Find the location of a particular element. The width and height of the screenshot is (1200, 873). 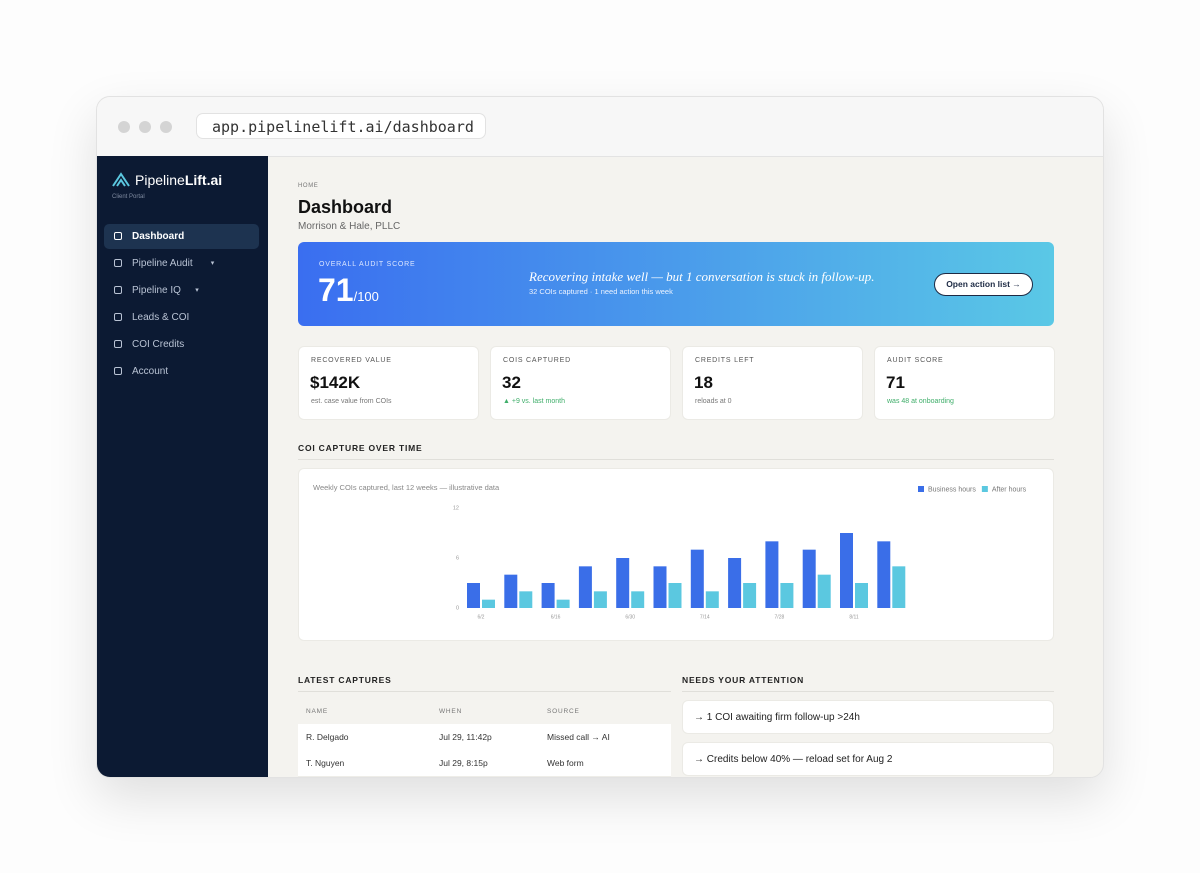

title-bar: app.pipelinelift.ai/dashboard is located at coordinates (600, 127).